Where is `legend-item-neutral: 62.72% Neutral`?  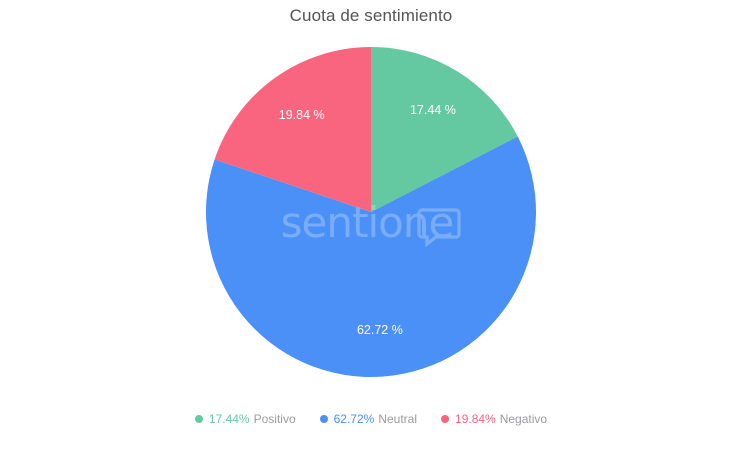
legend-item-neutral: 62.72% Neutral is located at coordinates (368, 419).